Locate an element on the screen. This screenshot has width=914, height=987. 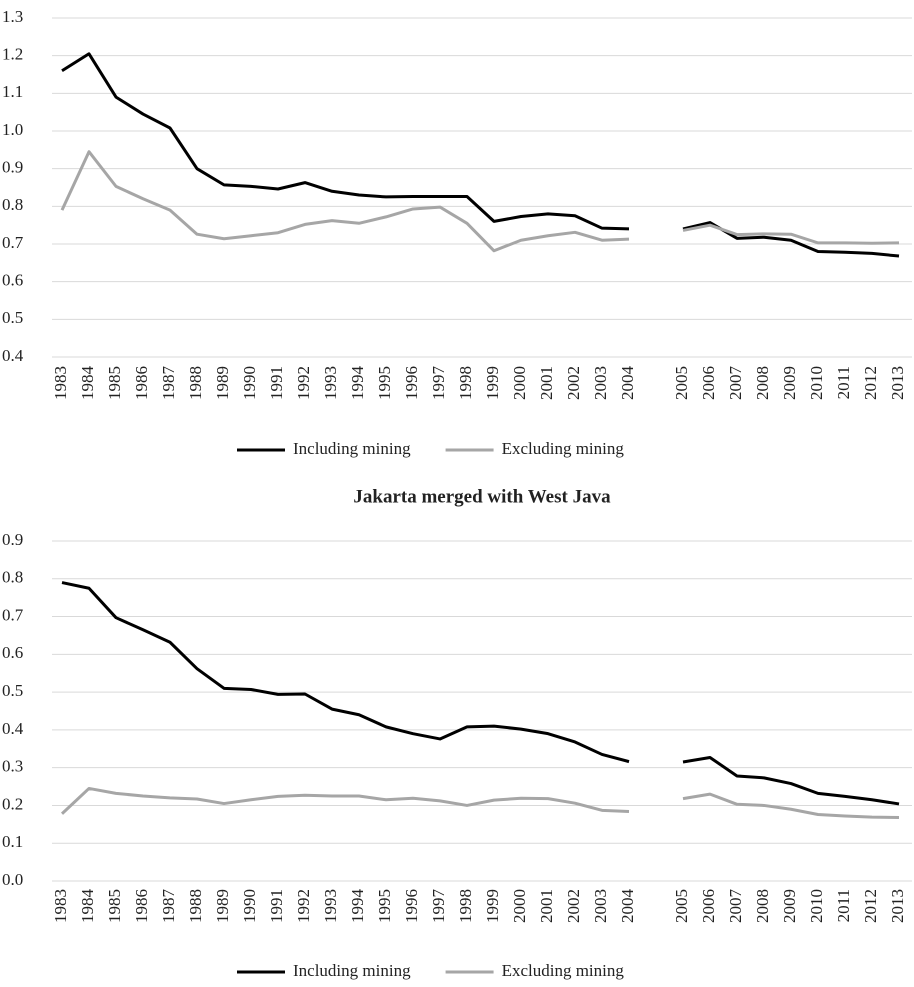
y-tick-label: 1.0 is located at coordinates (12, 129).